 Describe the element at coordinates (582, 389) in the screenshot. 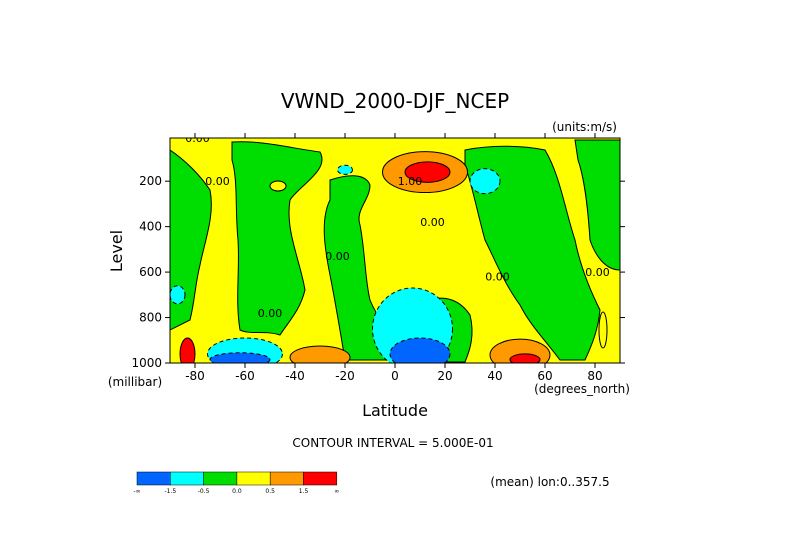

I see `x-axis-unit: (degrees_north)` at that location.